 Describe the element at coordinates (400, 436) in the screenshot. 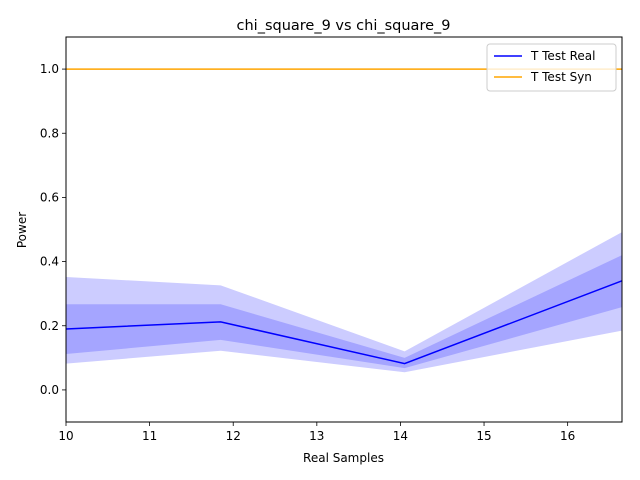

I see `x-tick-label: 14` at that location.